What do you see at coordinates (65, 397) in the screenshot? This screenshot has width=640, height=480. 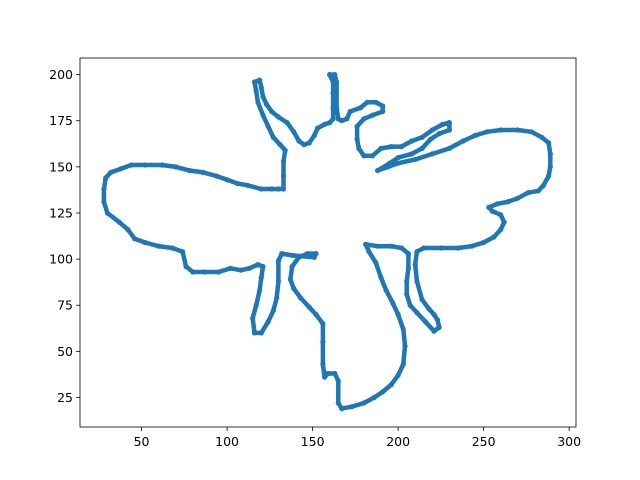 I see `y-tick-label: 25` at bounding box center [65, 397].